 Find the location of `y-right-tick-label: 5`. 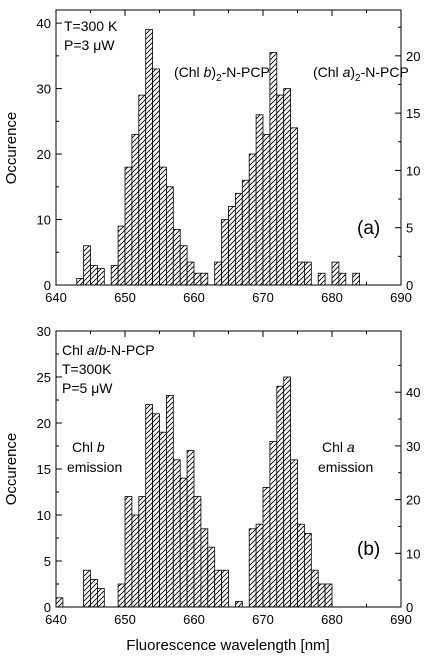

y-right-tick-label: 5 is located at coordinates (409, 228).